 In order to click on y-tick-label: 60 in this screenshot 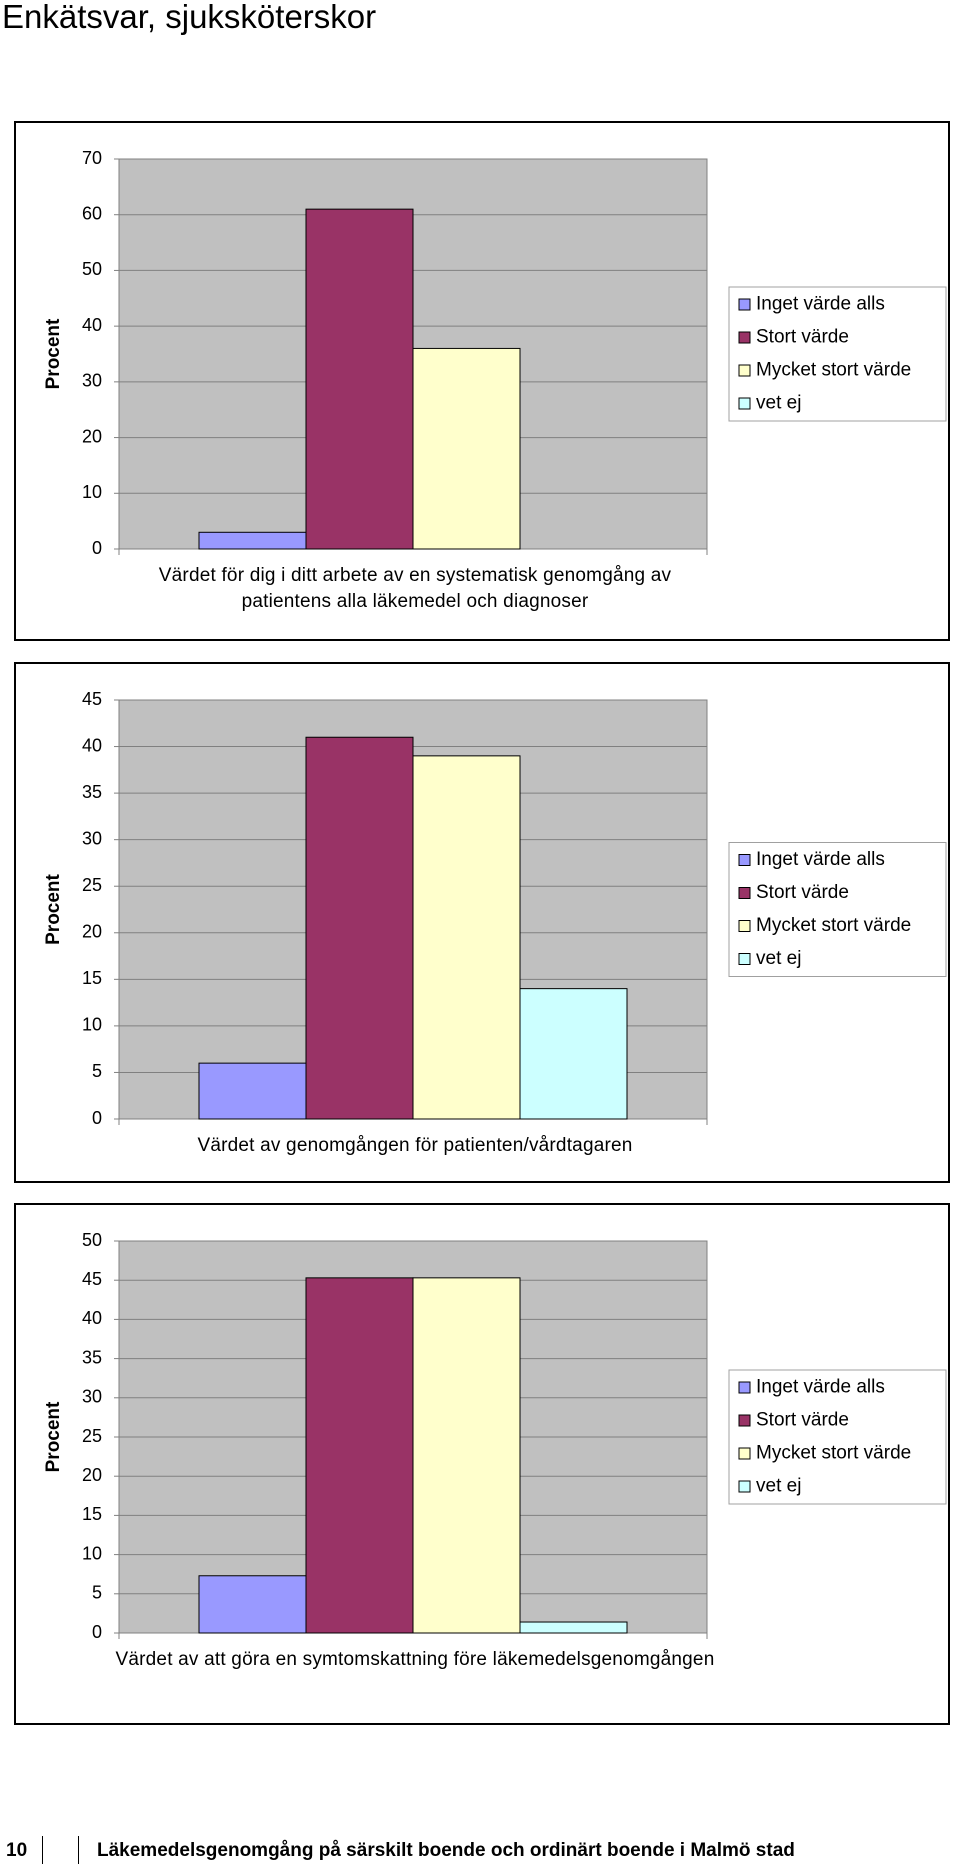, I will do `click(92, 213)`.